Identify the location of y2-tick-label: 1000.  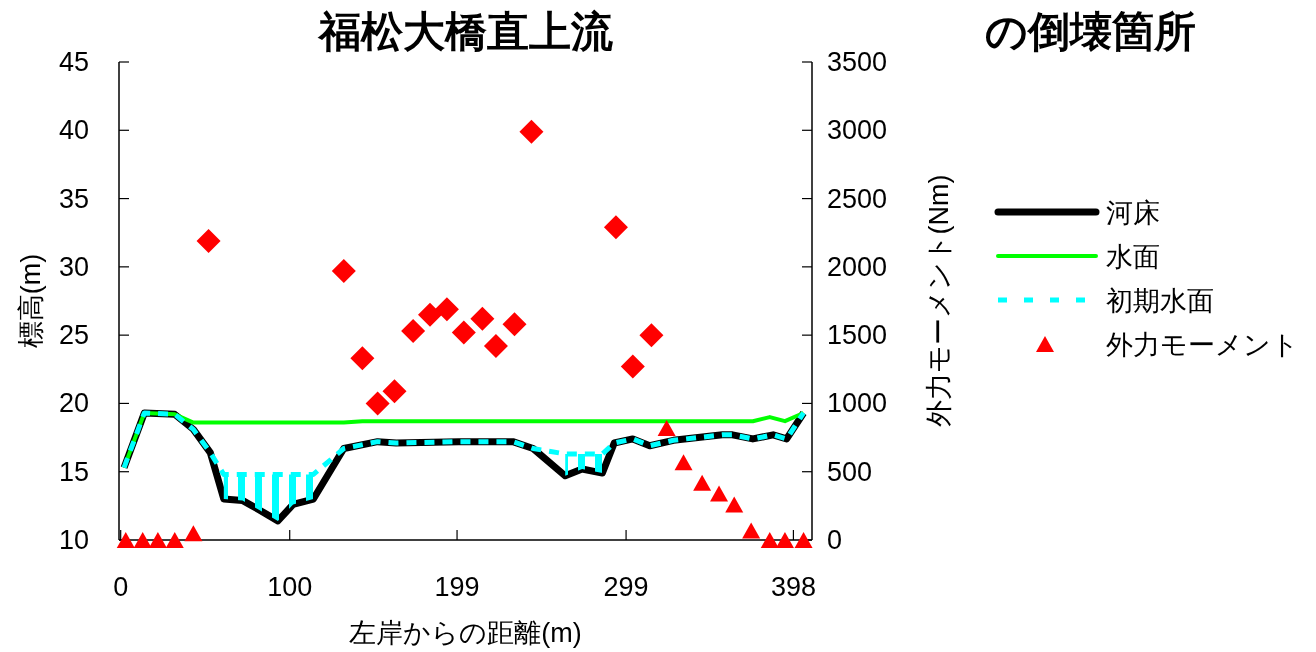
(857, 403).